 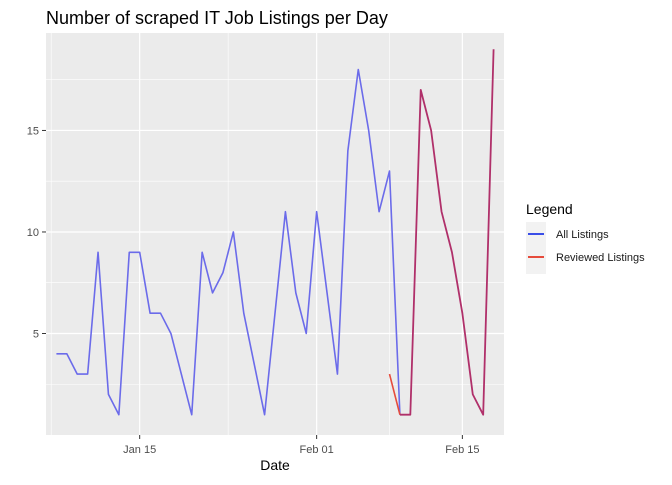 What do you see at coordinates (139, 450) in the screenshot?
I see `x-tick-label: Jan 15` at bounding box center [139, 450].